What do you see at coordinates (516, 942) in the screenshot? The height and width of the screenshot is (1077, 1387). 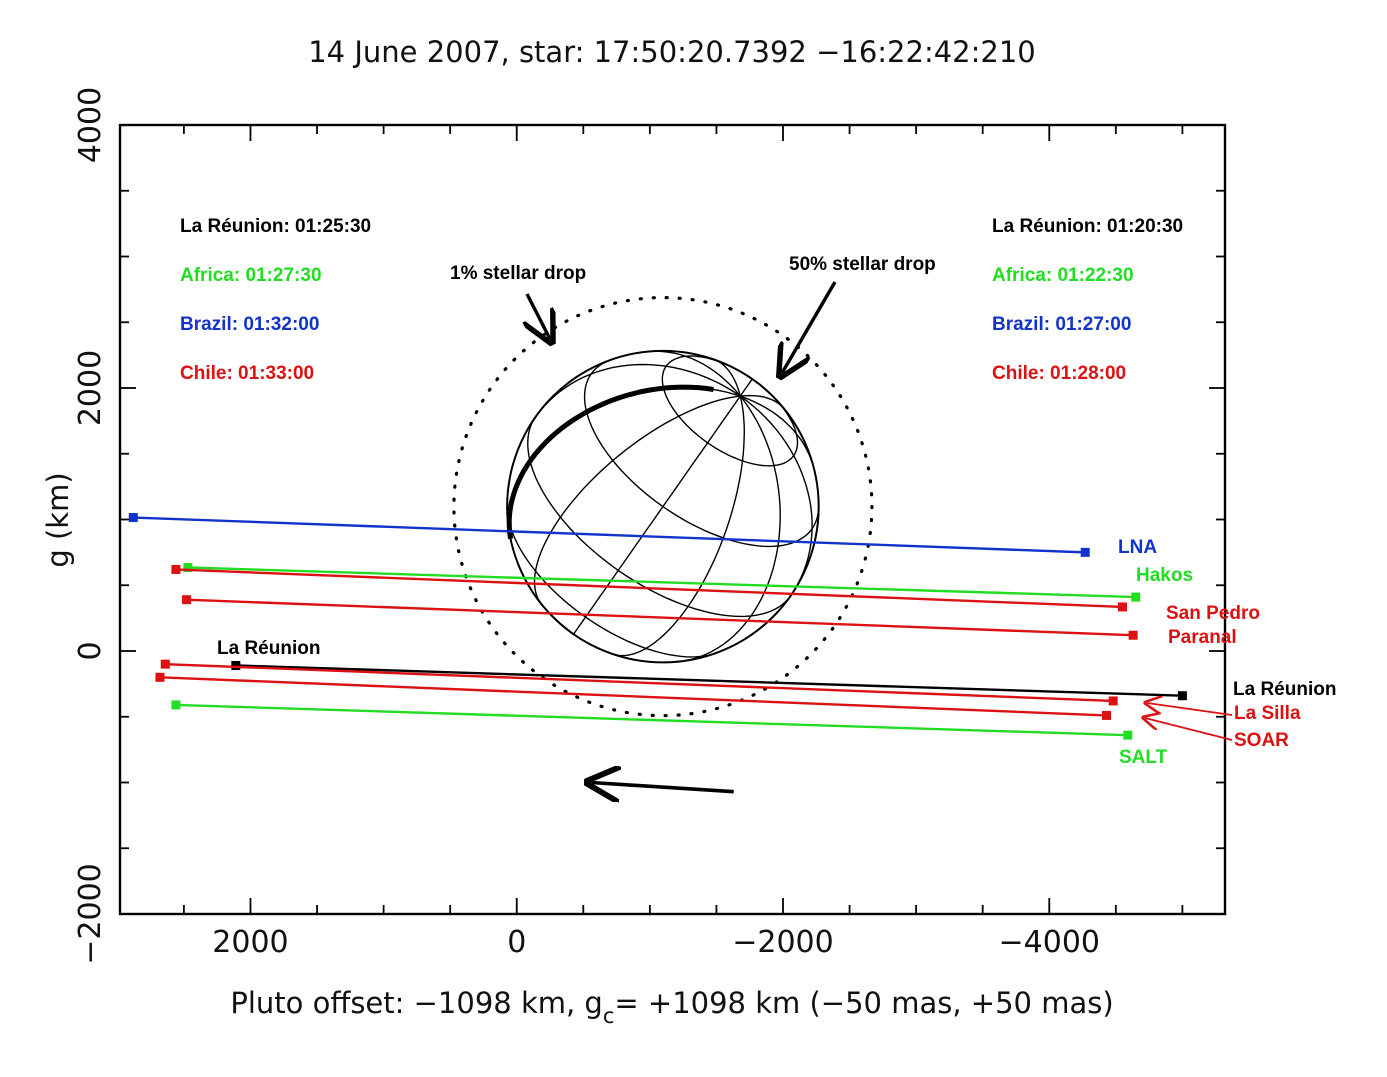 I see `x-tick-label: 0` at bounding box center [516, 942].